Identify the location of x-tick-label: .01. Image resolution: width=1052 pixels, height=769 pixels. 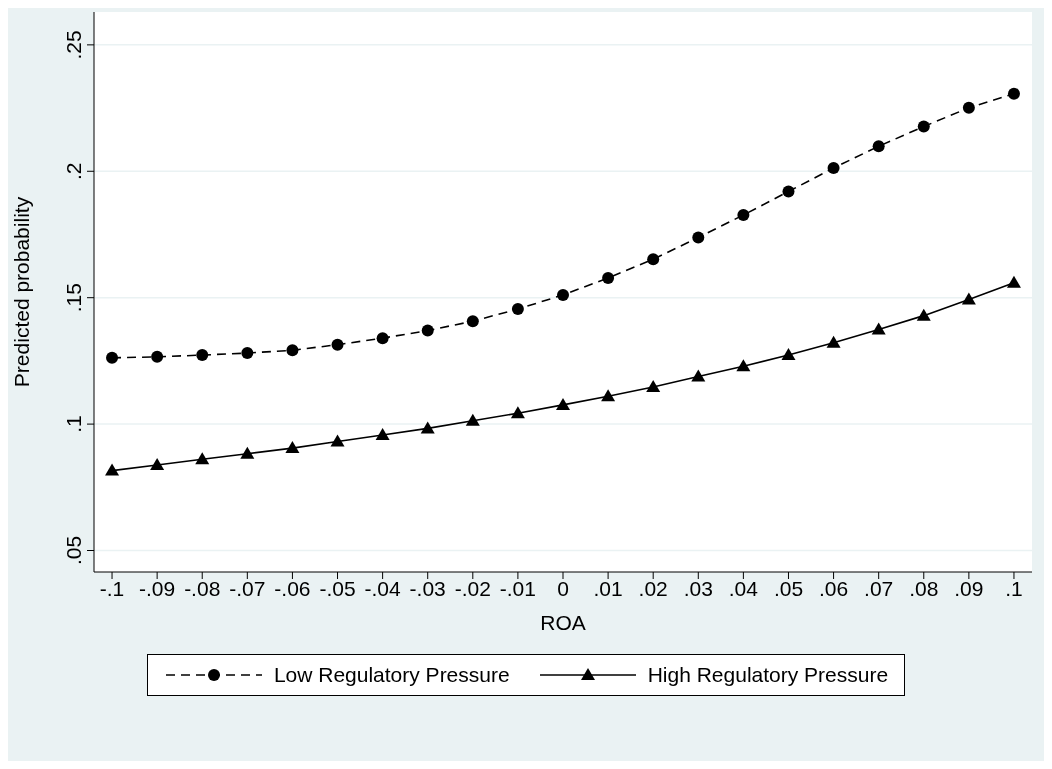
(608, 588).